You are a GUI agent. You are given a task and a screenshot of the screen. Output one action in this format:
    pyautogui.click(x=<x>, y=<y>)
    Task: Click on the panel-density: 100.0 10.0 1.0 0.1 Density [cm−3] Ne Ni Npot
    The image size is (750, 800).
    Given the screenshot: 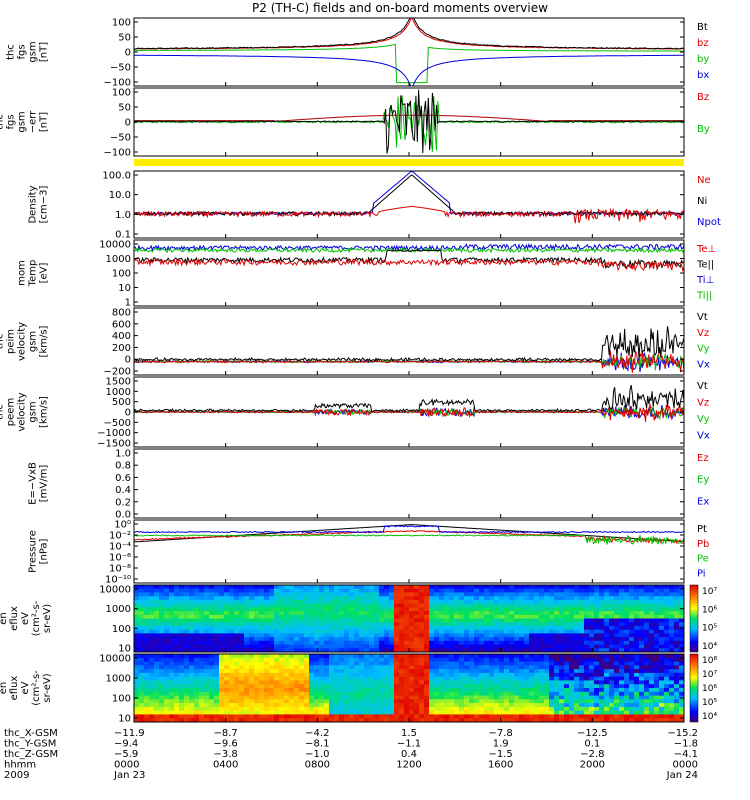 What is the action you would take?
    pyautogui.click(x=374, y=205)
    